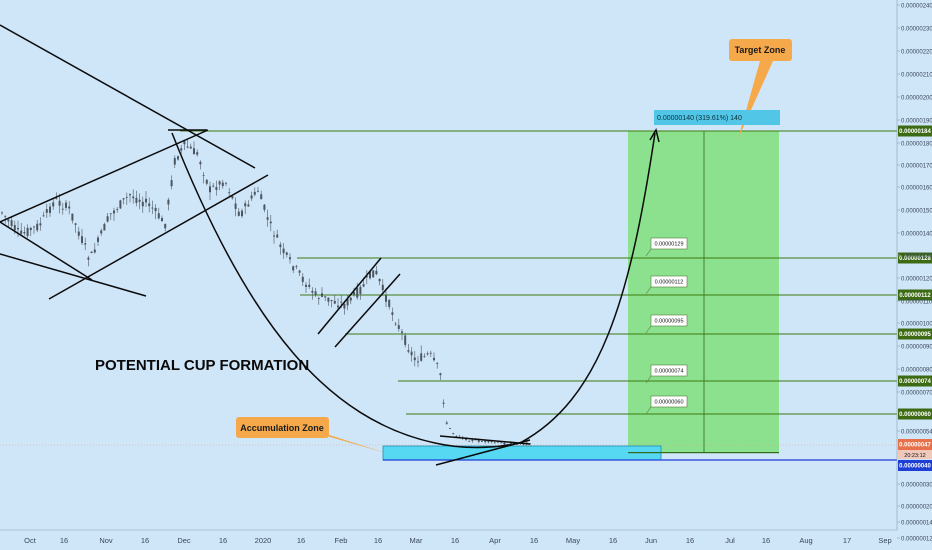 This screenshot has width=932, height=550. What do you see at coordinates (916, 145) in the screenshot?
I see `price-axis-tick-label: 0.00000180` at bounding box center [916, 145].